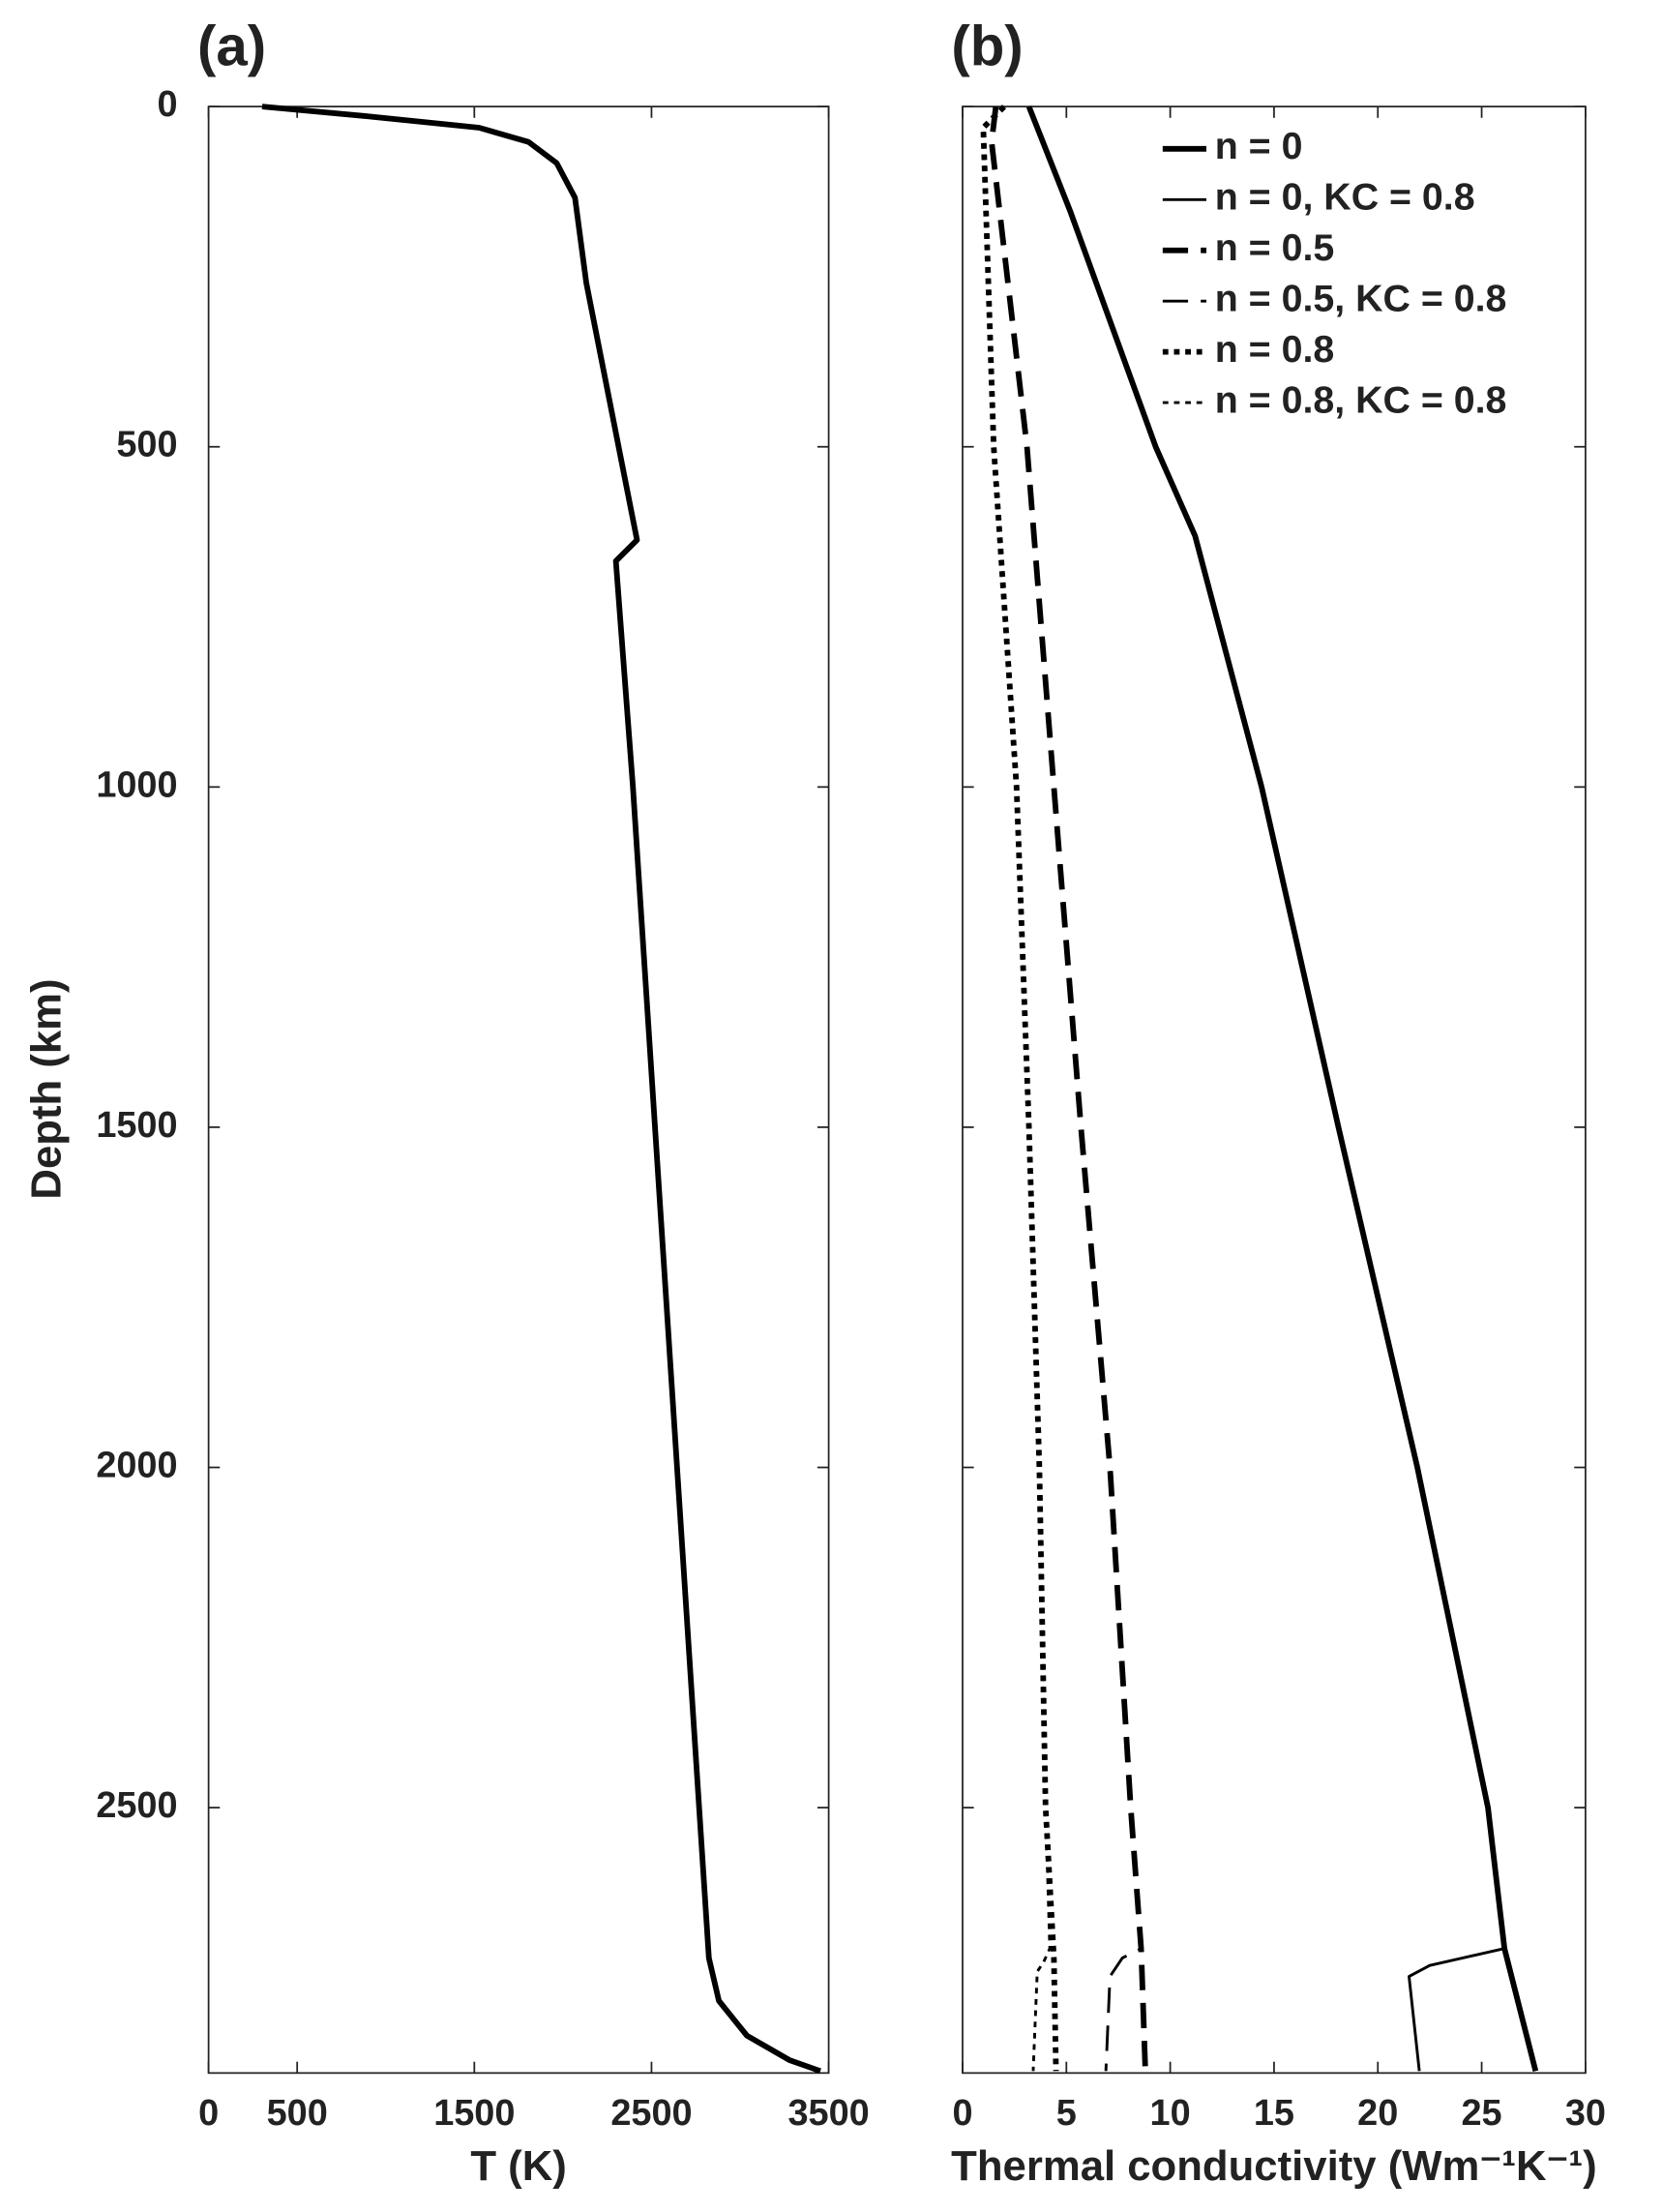 Image resolution: width=1663 pixels, height=2212 pixels. Describe the element at coordinates (137, 1125) in the screenshot. I see `y-tick-label: 1500` at that location.